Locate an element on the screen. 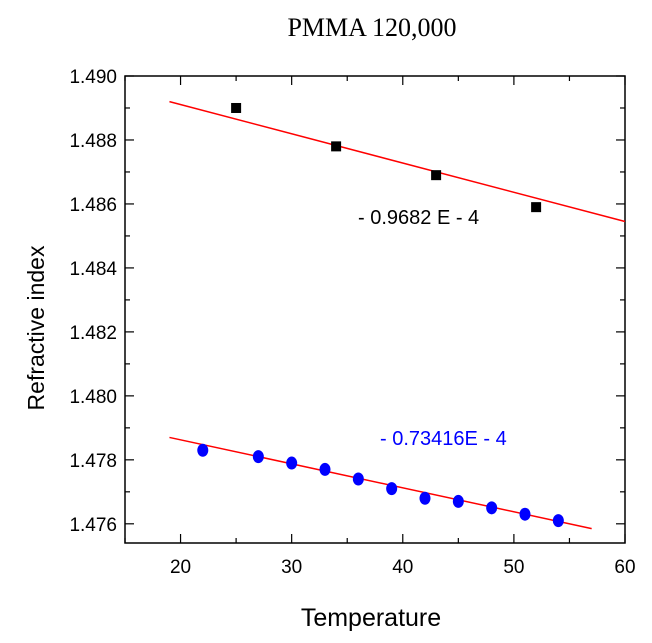 The image size is (652, 643). y-tick-label: 1.486 is located at coordinates (93, 205).